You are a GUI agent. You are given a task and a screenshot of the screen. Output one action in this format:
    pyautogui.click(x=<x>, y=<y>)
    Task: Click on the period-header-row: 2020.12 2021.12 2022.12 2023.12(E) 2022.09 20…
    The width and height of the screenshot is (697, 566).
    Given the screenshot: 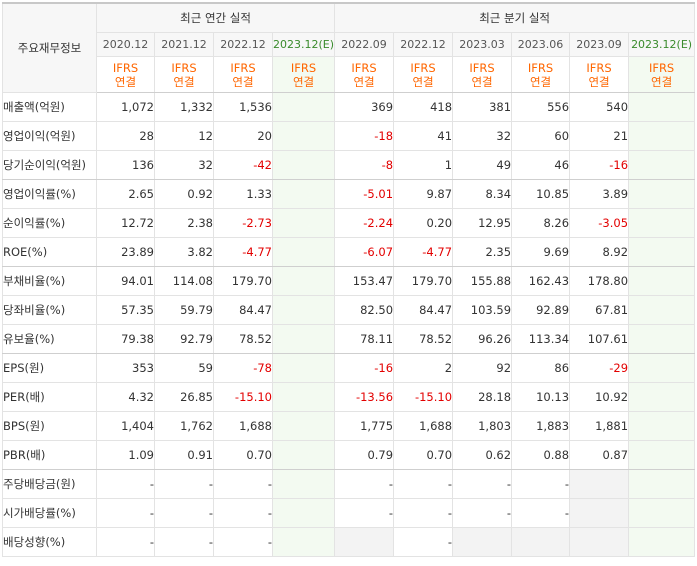 What is the action you would take?
    pyautogui.click(x=349, y=44)
    